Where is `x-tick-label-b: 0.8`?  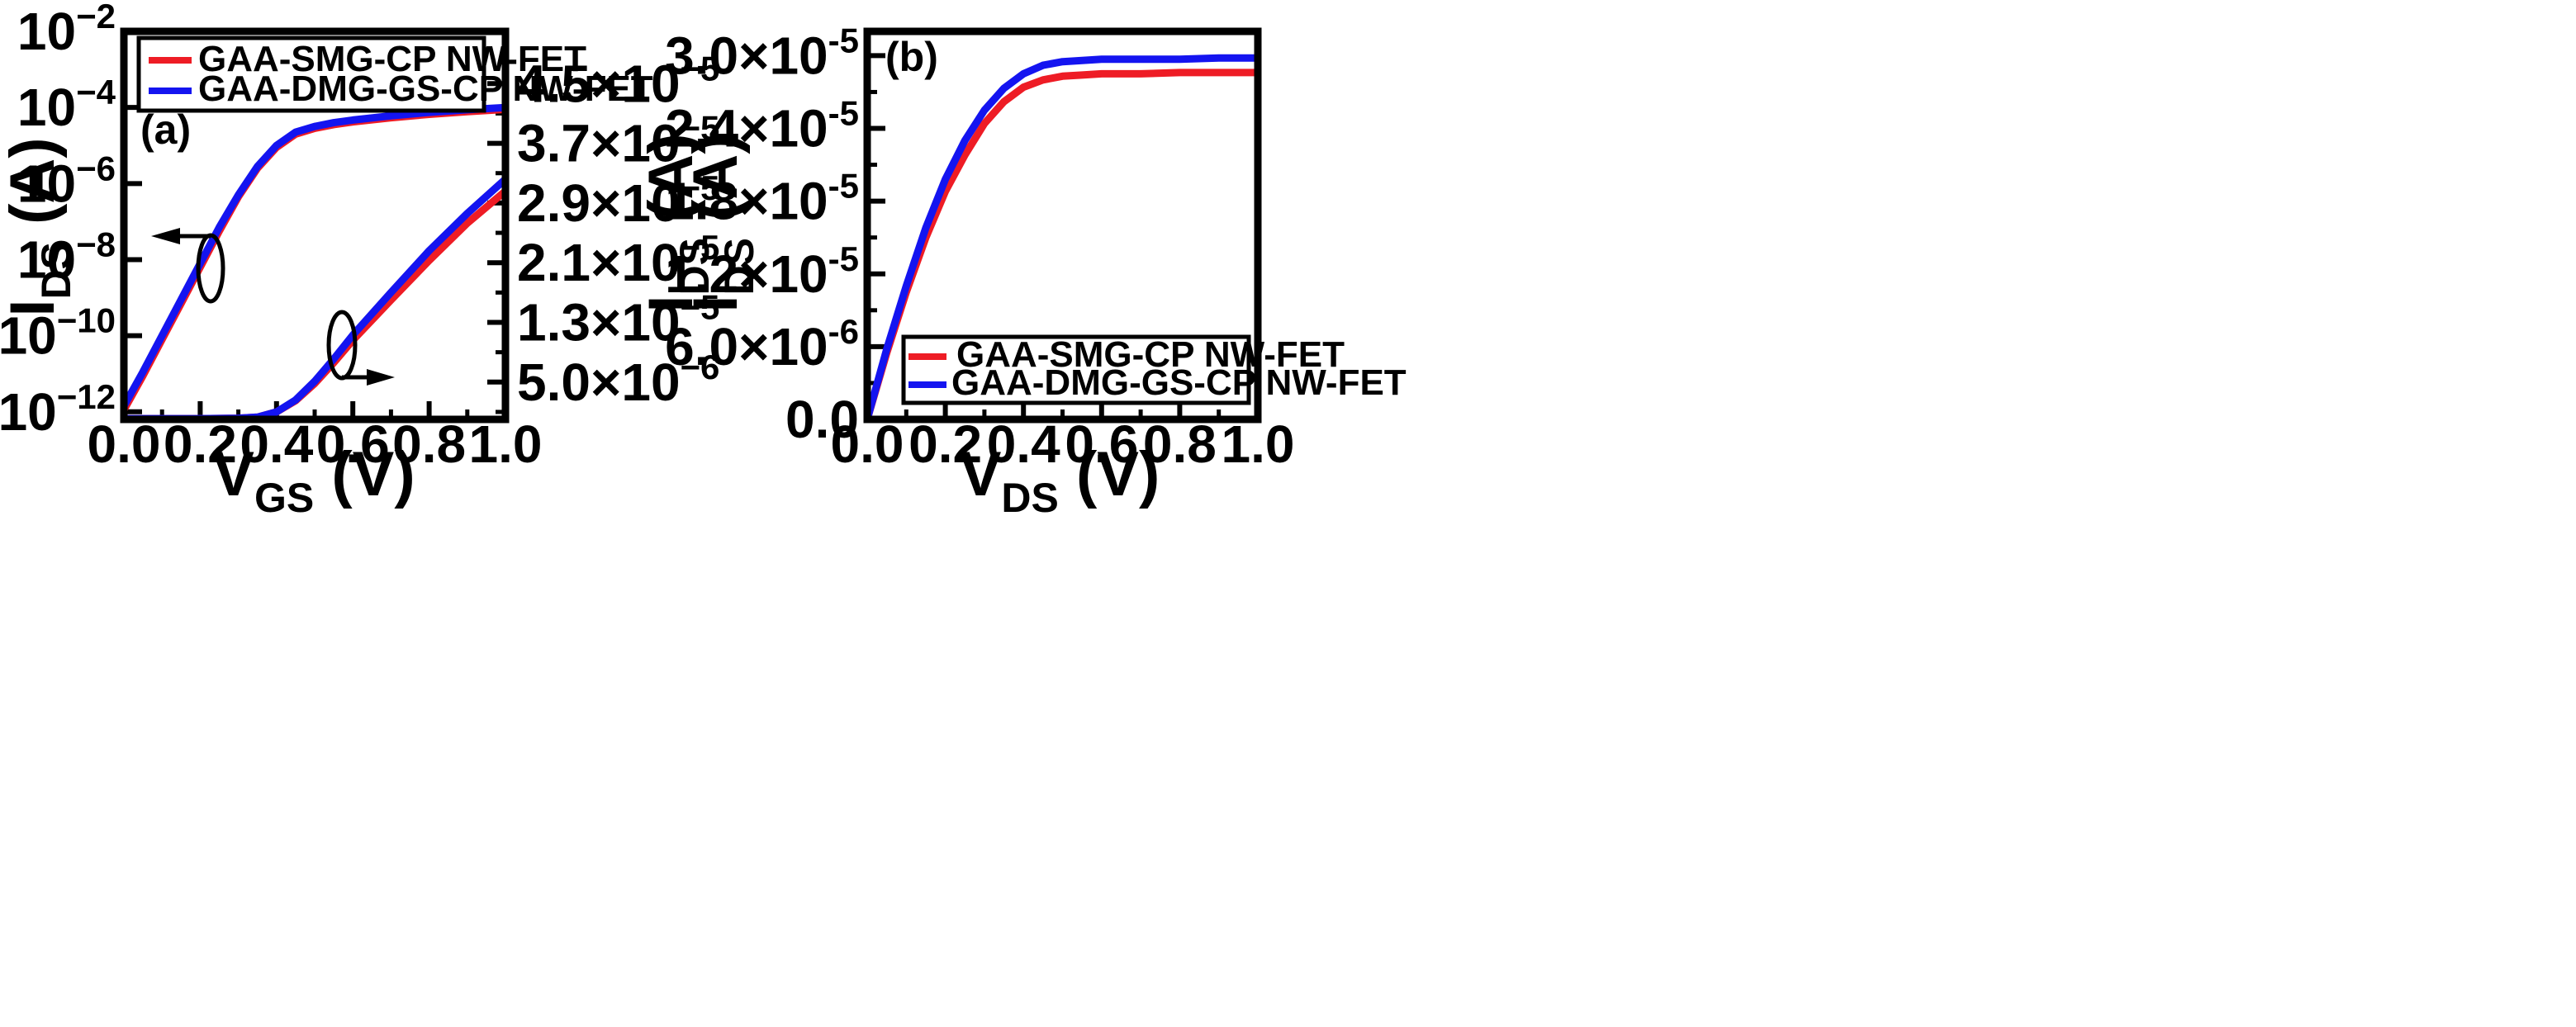
x-tick-label-b: 0.8 is located at coordinates (1180, 444).